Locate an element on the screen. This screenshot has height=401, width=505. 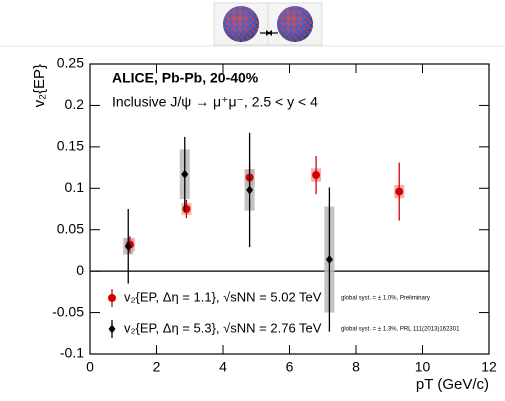
x-tick-label: 12 is located at coordinates (489, 367).